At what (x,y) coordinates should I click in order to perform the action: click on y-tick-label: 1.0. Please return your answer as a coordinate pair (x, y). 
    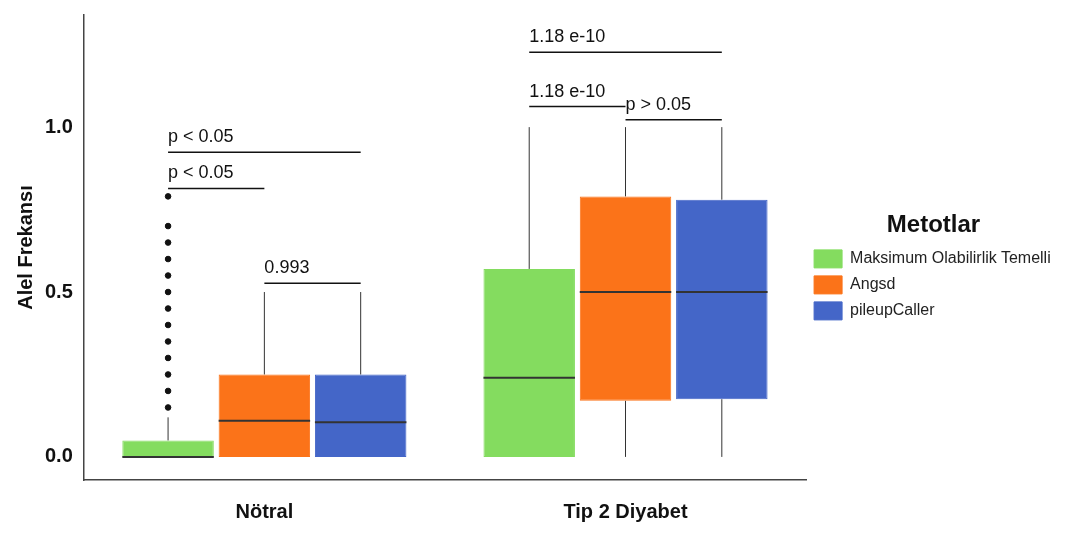
    Looking at the image, I should click on (58, 125).